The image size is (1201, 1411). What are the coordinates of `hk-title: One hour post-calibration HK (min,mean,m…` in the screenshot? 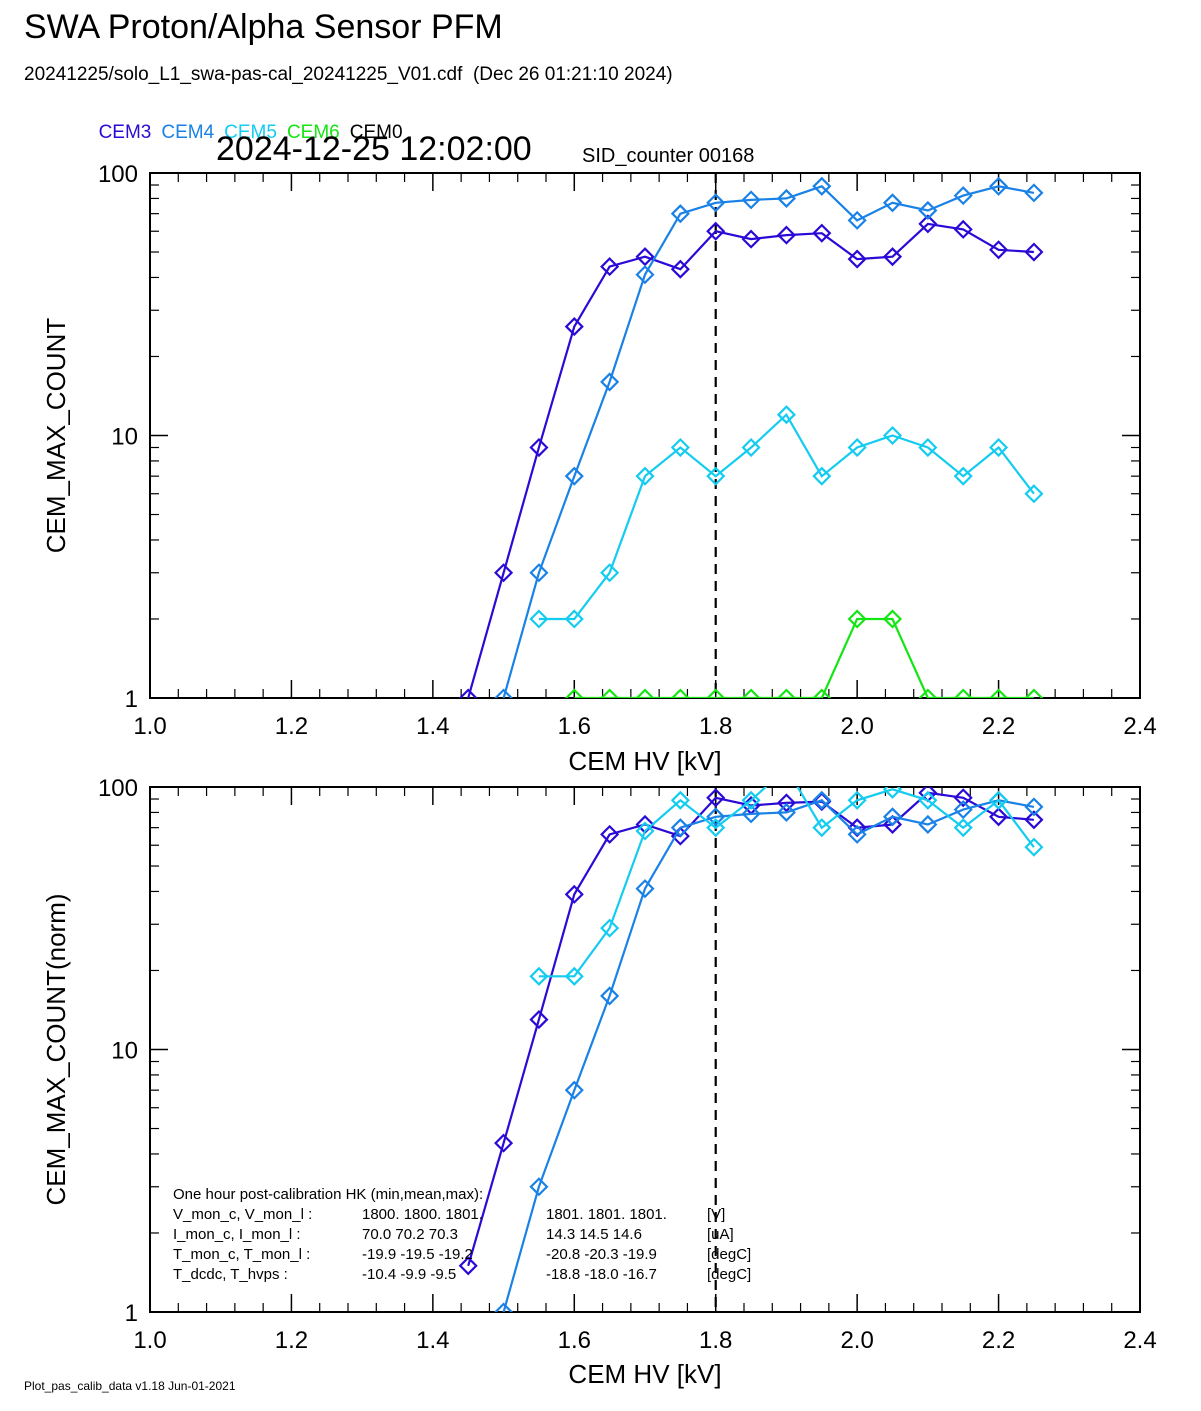 It's located at (328, 1194).